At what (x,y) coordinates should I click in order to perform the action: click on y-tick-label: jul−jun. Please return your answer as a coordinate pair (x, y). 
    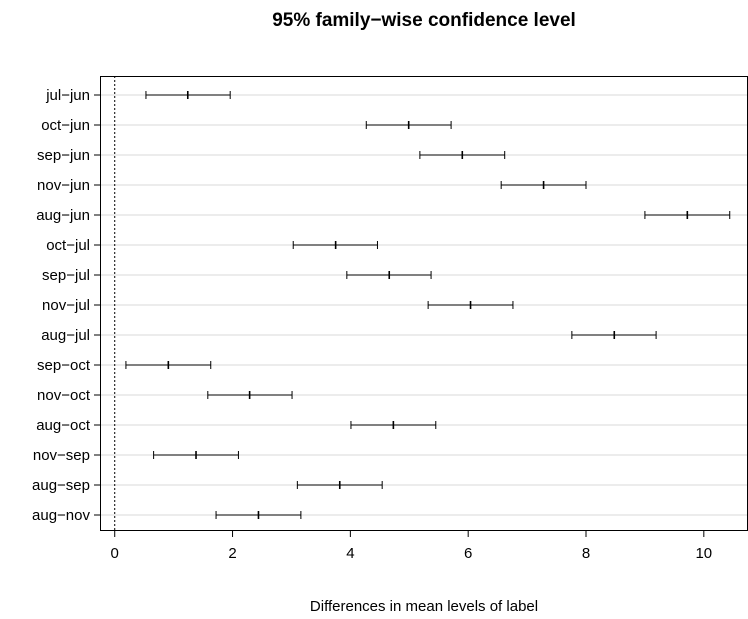
    Looking at the image, I should click on (67, 95).